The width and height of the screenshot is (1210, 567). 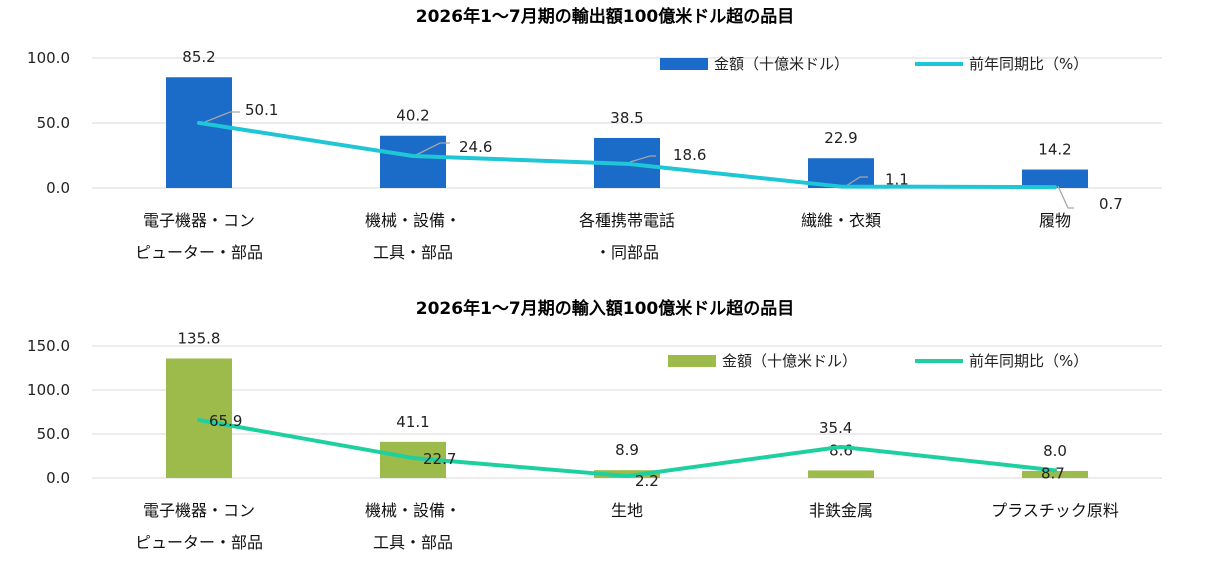 I want to click on category-label: 繊維・衣類, so click(x=841, y=220).